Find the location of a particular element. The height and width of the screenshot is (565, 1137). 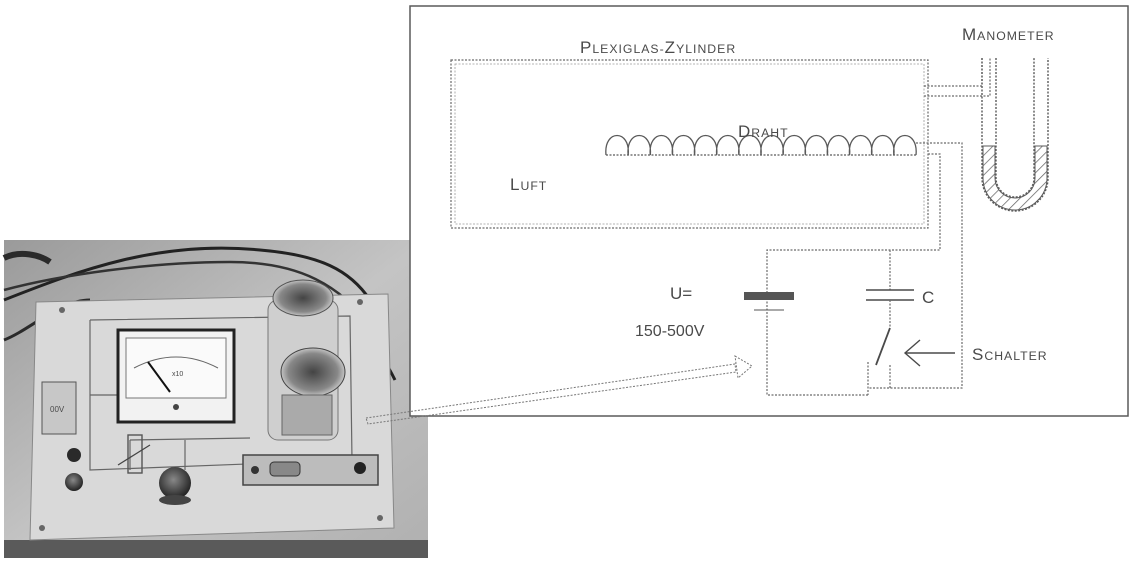

pointer-arrow-icon is located at coordinates (559, 390).